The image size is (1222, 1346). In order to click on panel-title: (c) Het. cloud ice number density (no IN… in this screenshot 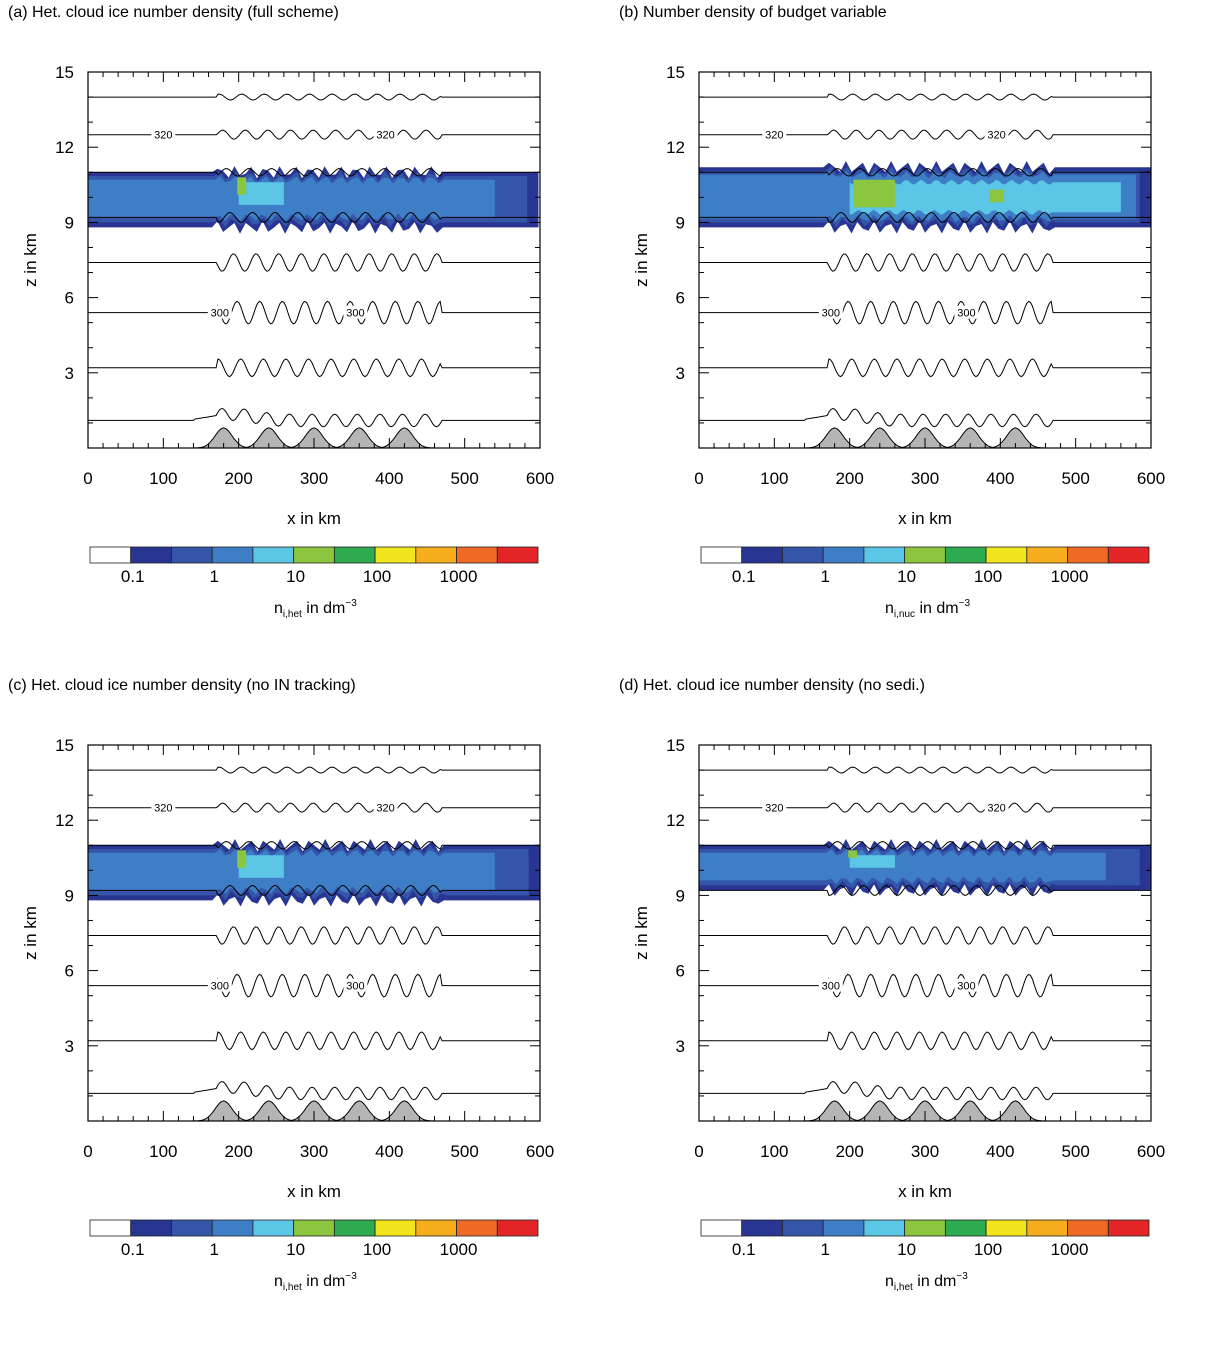, I will do `click(182, 685)`.